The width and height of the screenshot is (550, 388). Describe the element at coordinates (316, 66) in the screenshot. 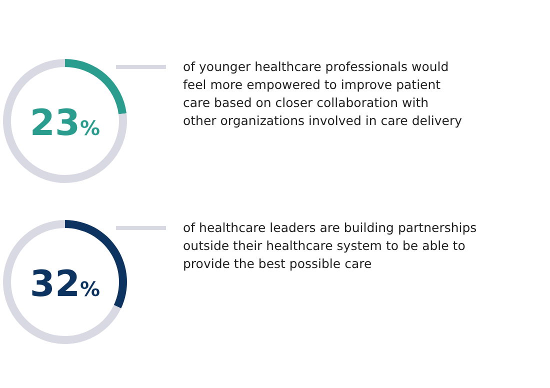

I see `text: of younger healthcare professionals would` at that location.